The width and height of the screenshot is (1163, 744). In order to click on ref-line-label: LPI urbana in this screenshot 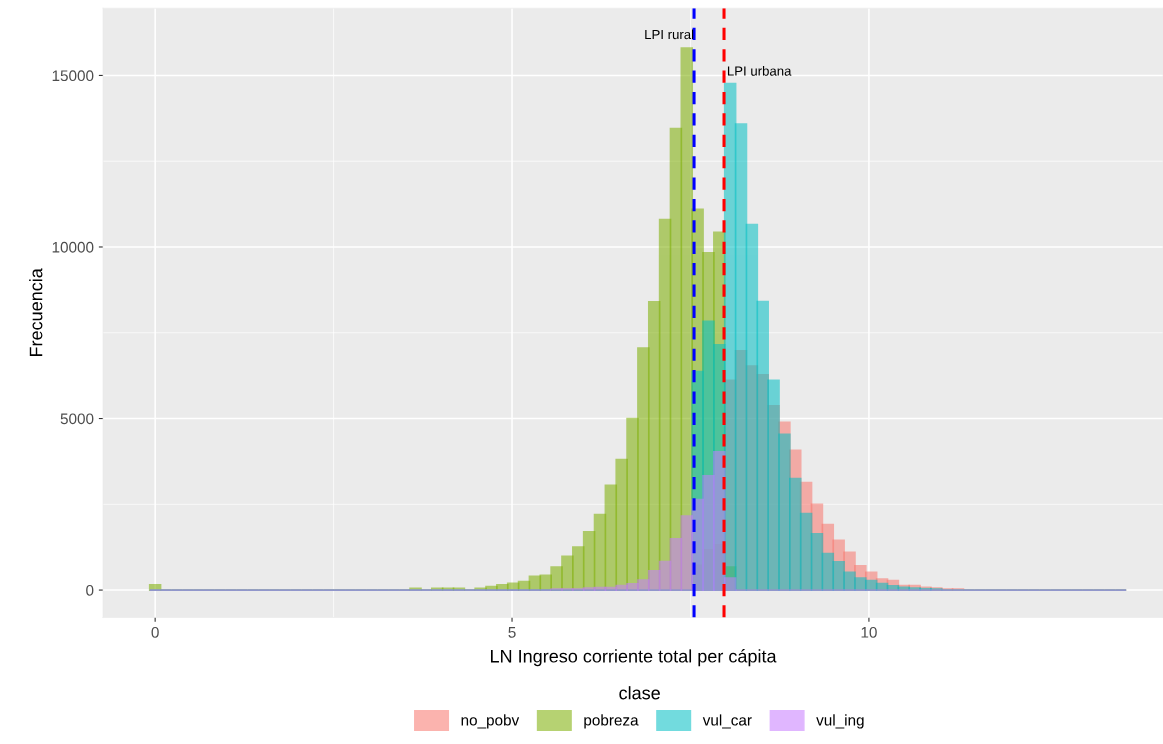, I will do `click(759, 71)`.